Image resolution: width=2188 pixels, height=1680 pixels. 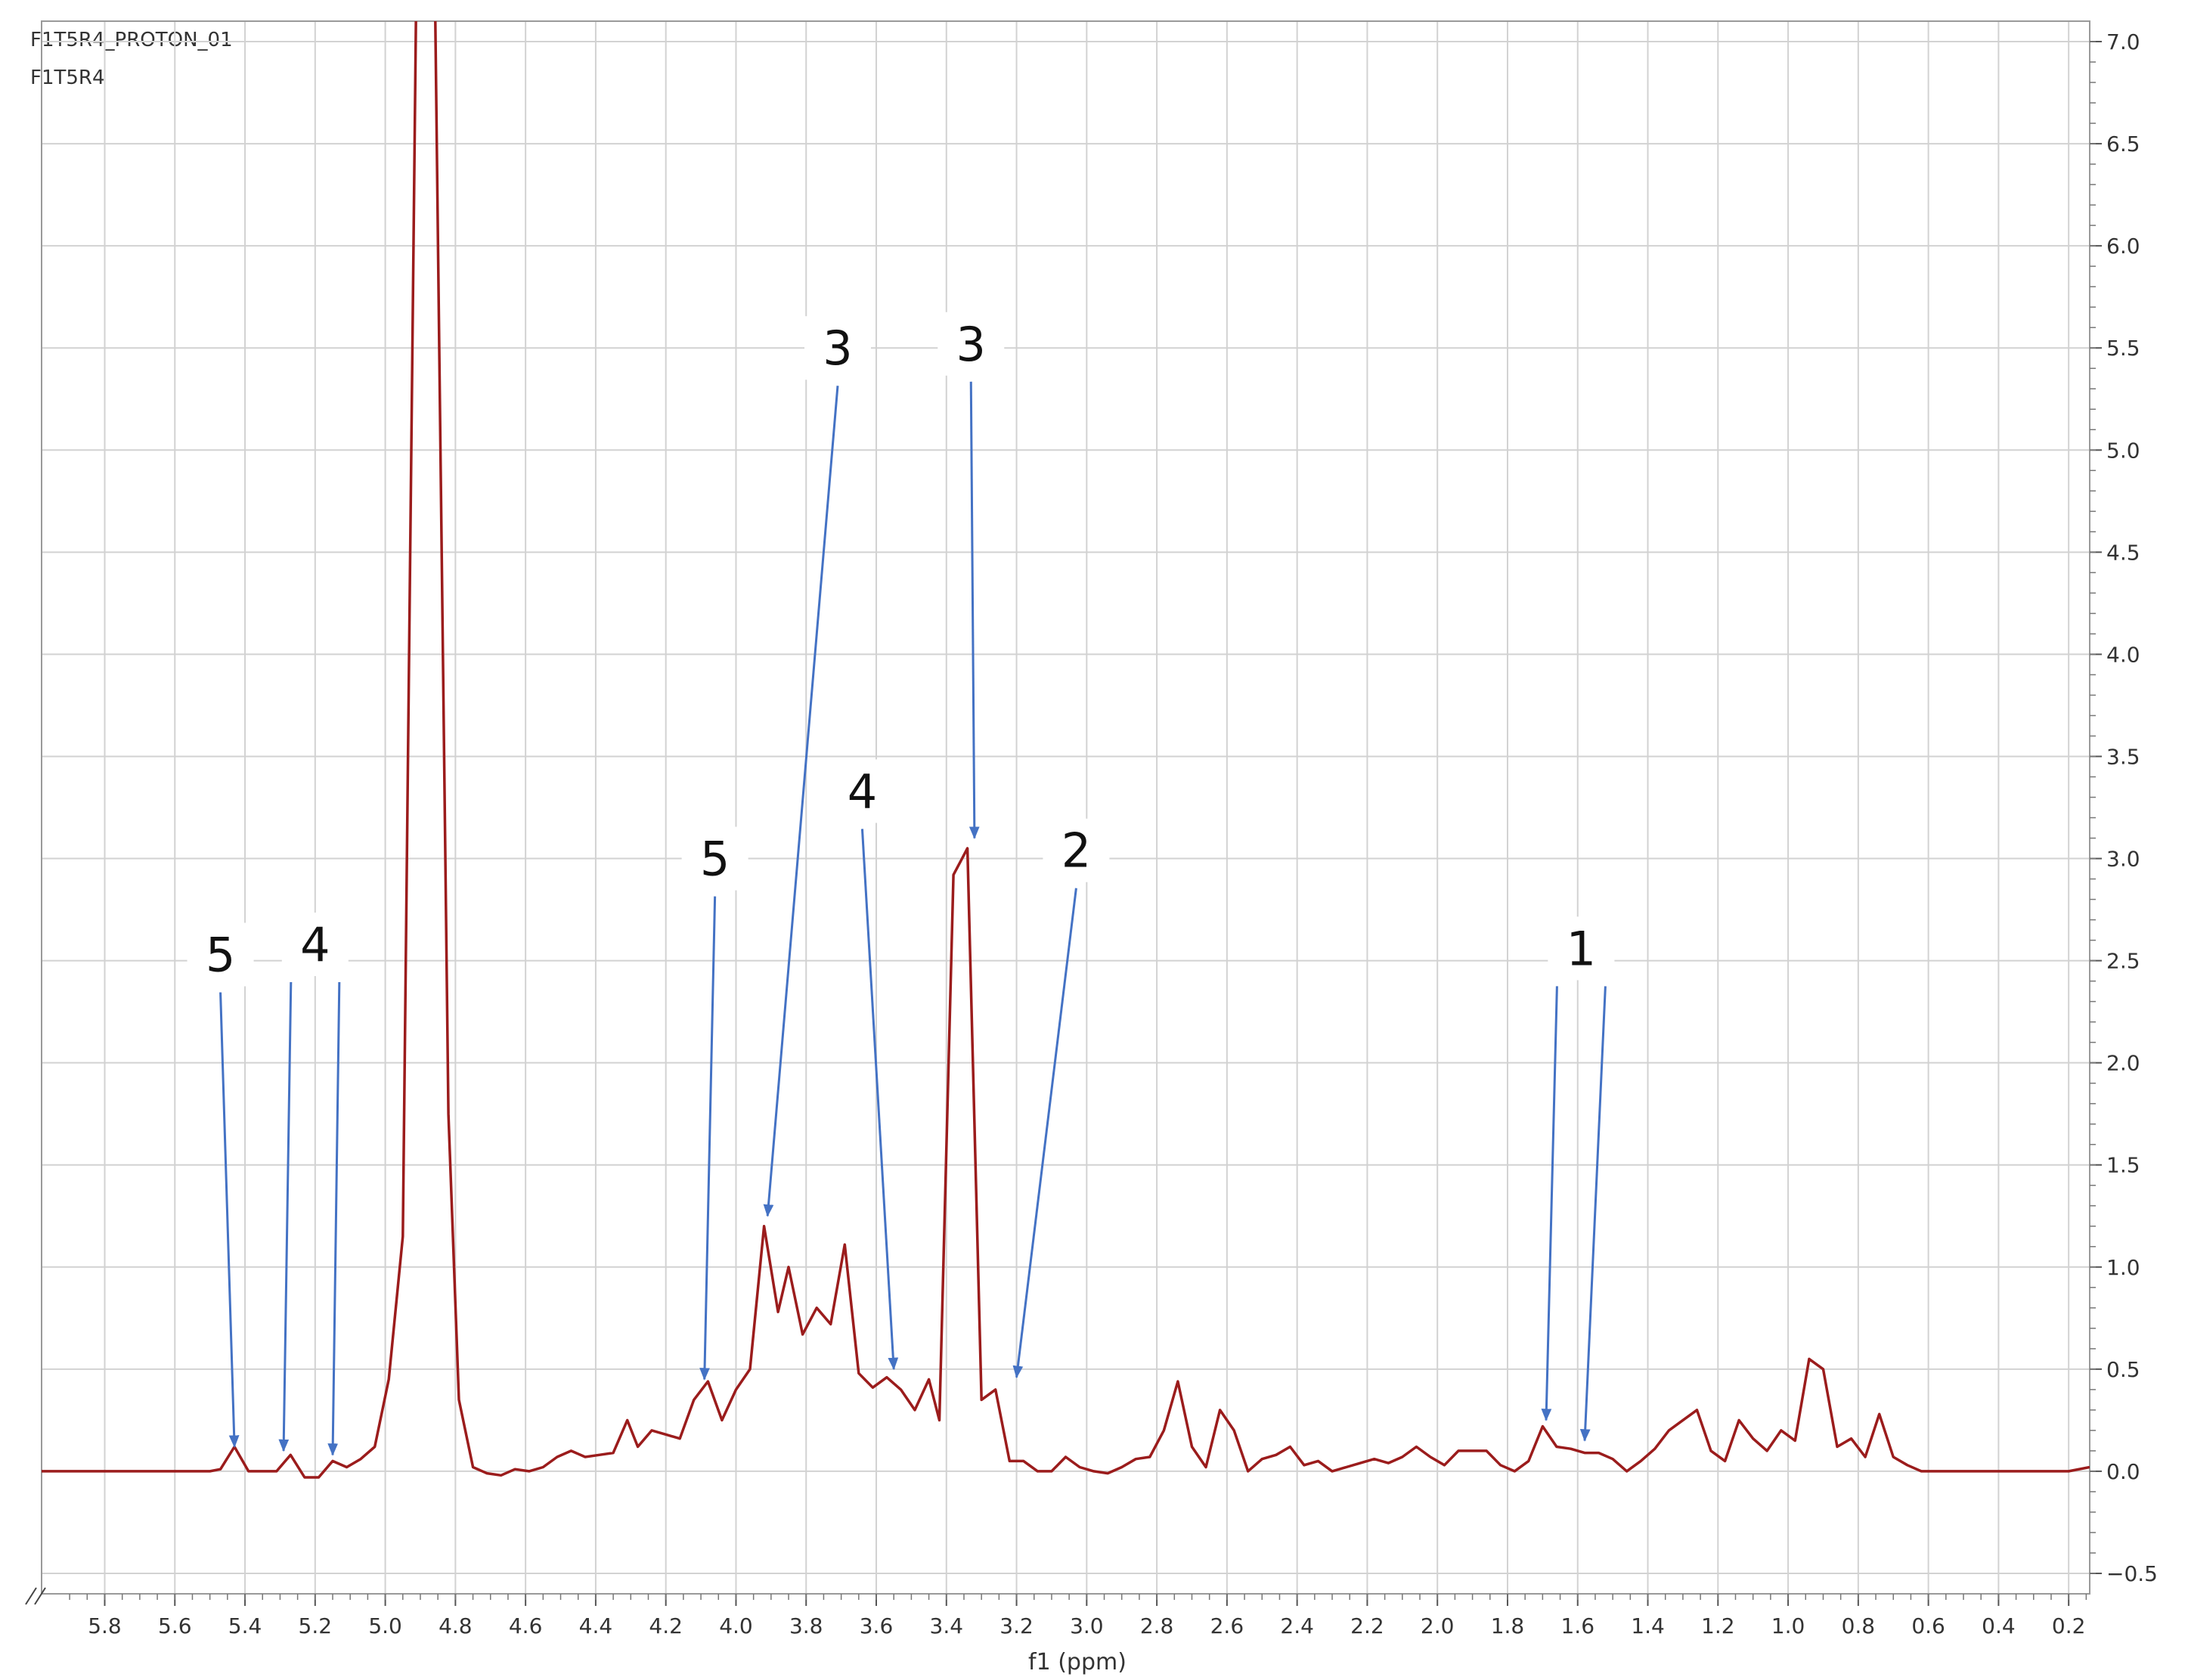 What do you see at coordinates (596, 1625) in the screenshot?
I see `x-tick-label: 4.4` at bounding box center [596, 1625].